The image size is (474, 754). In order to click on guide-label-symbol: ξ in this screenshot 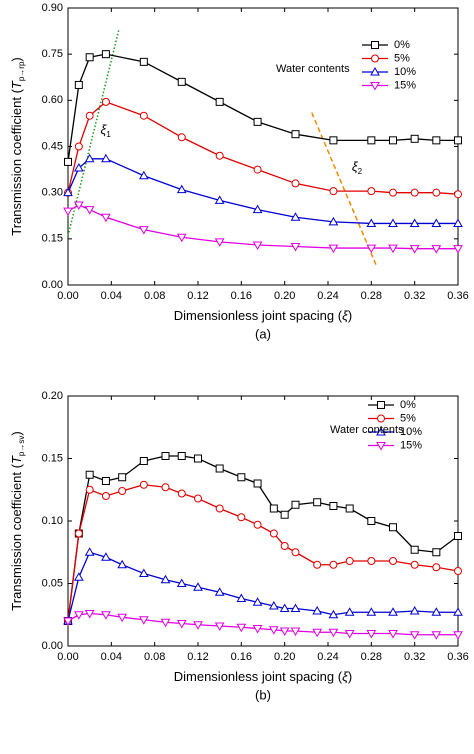, I will do `click(104, 130)`.